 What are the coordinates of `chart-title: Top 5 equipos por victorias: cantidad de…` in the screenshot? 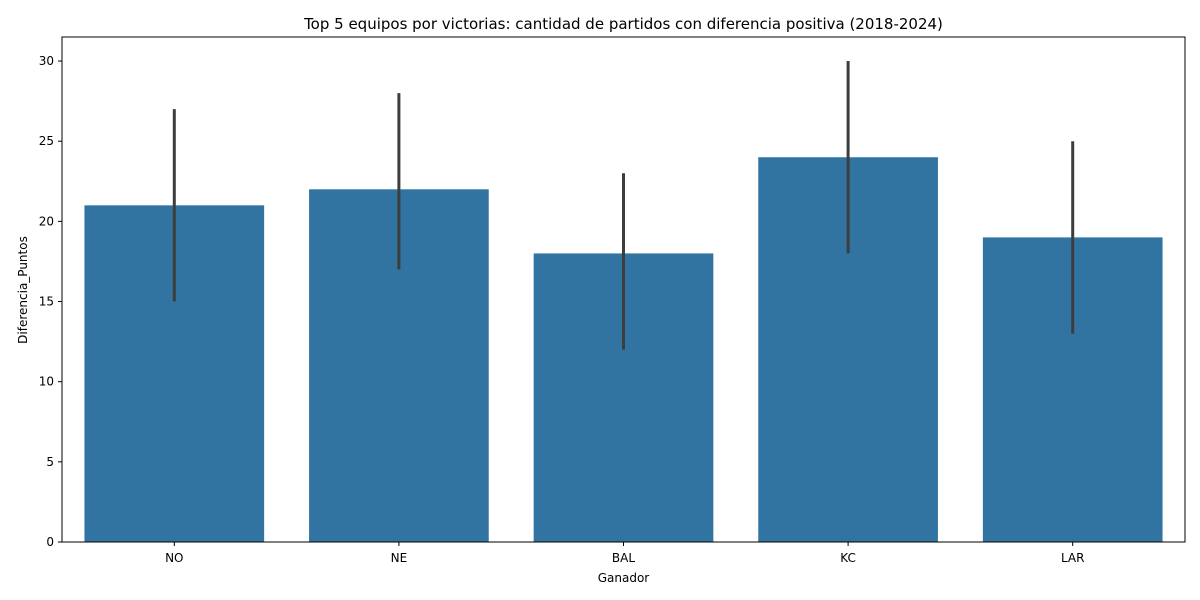 It's located at (623, 24).